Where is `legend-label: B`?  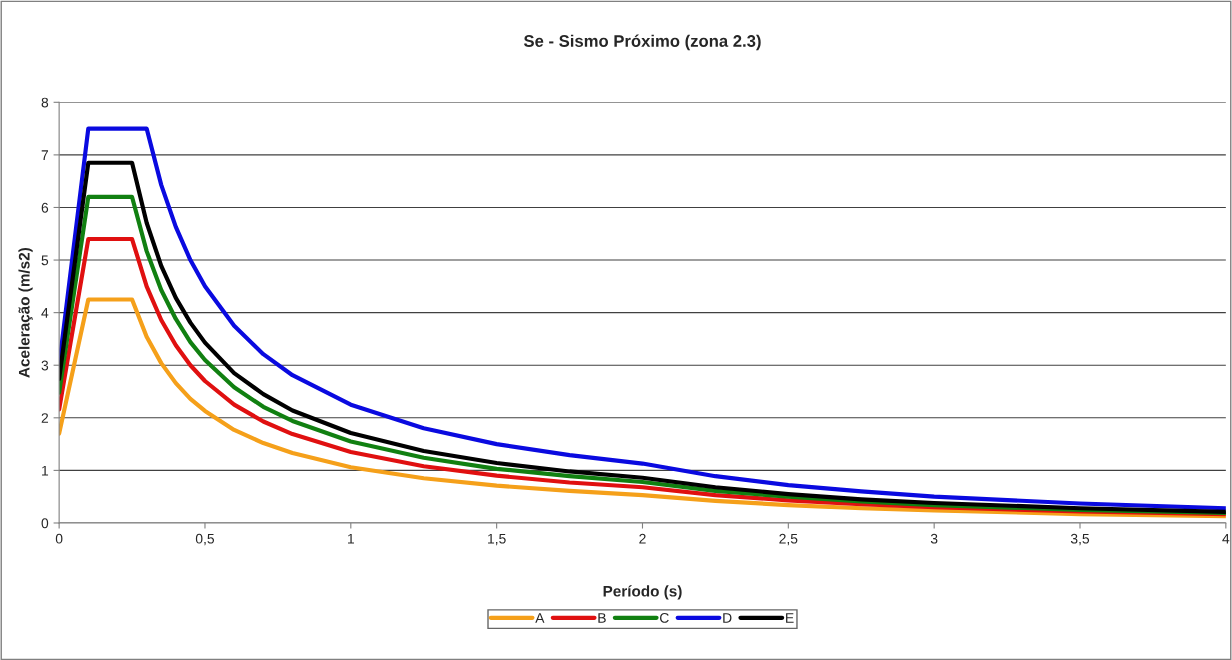 legend-label: B is located at coordinates (602, 618).